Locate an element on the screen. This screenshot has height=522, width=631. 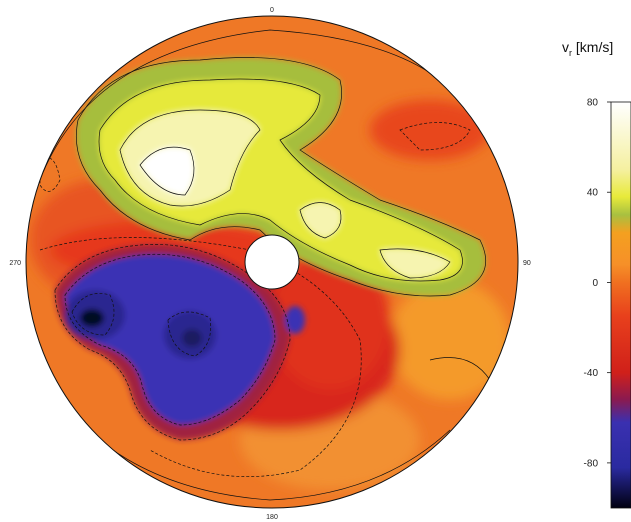
lobe-pale-core-east is located at coordinates (415, 263).